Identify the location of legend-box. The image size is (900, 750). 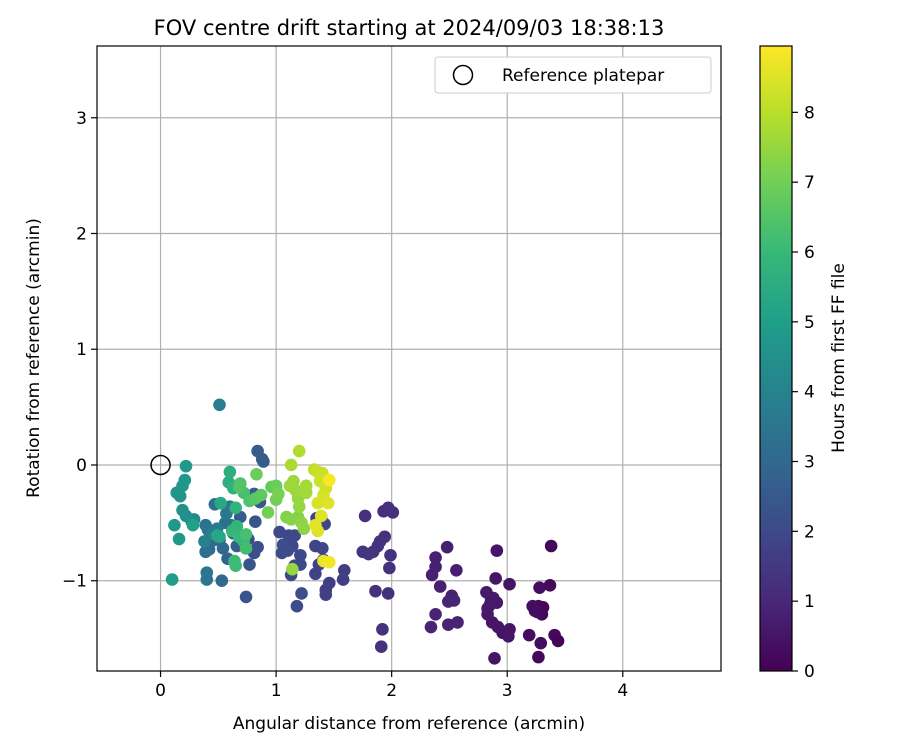
(573, 75).